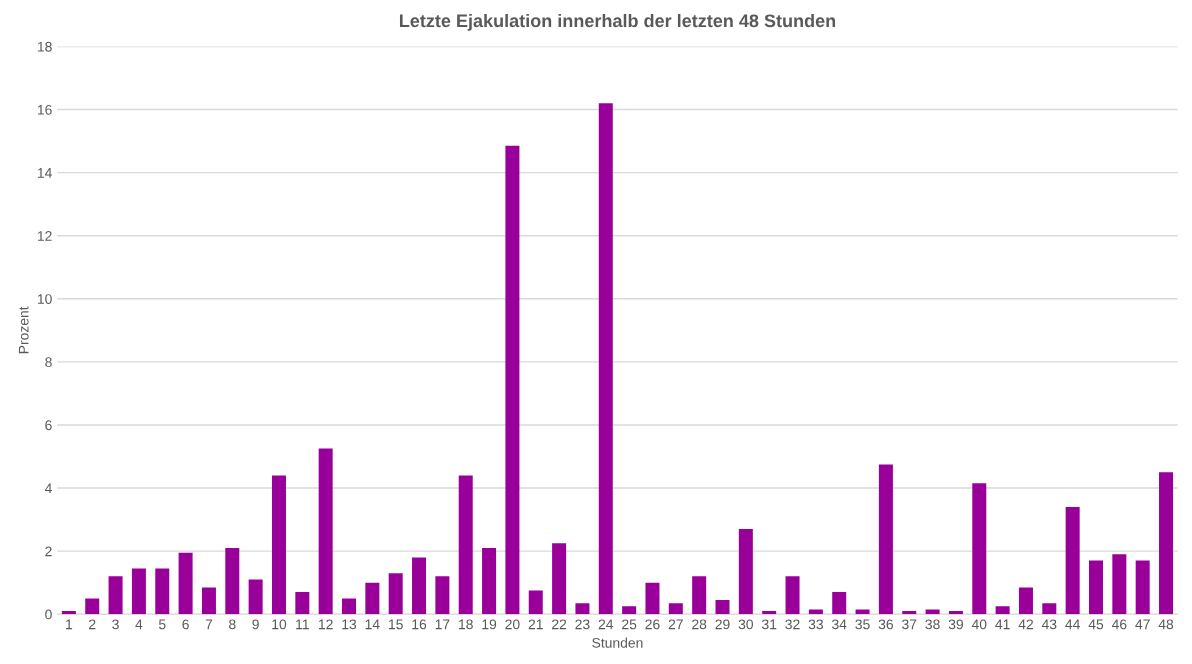 The height and width of the screenshot is (664, 1192). I want to click on chart-title: Letzte Ejakulation innerhalb der letzten 48 Stunden, so click(617, 22).